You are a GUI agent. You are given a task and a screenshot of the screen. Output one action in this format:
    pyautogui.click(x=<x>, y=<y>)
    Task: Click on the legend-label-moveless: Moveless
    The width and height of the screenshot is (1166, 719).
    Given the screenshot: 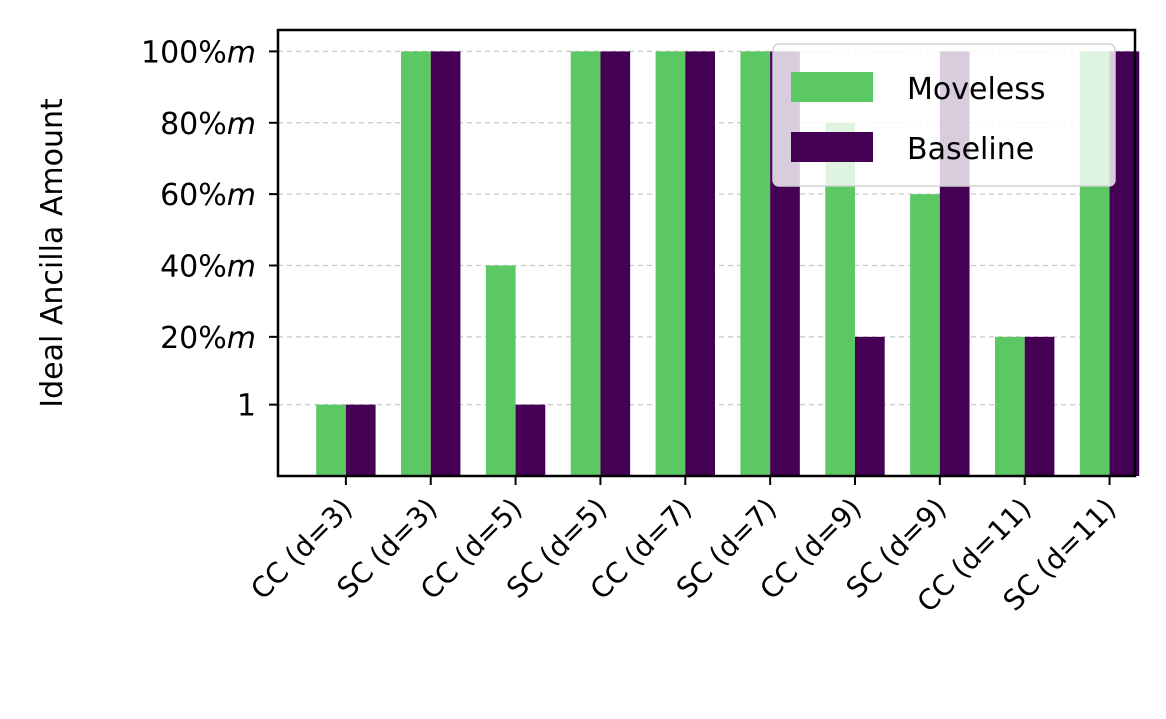 What is the action you would take?
    pyautogui.click(x=976, y=89)
    